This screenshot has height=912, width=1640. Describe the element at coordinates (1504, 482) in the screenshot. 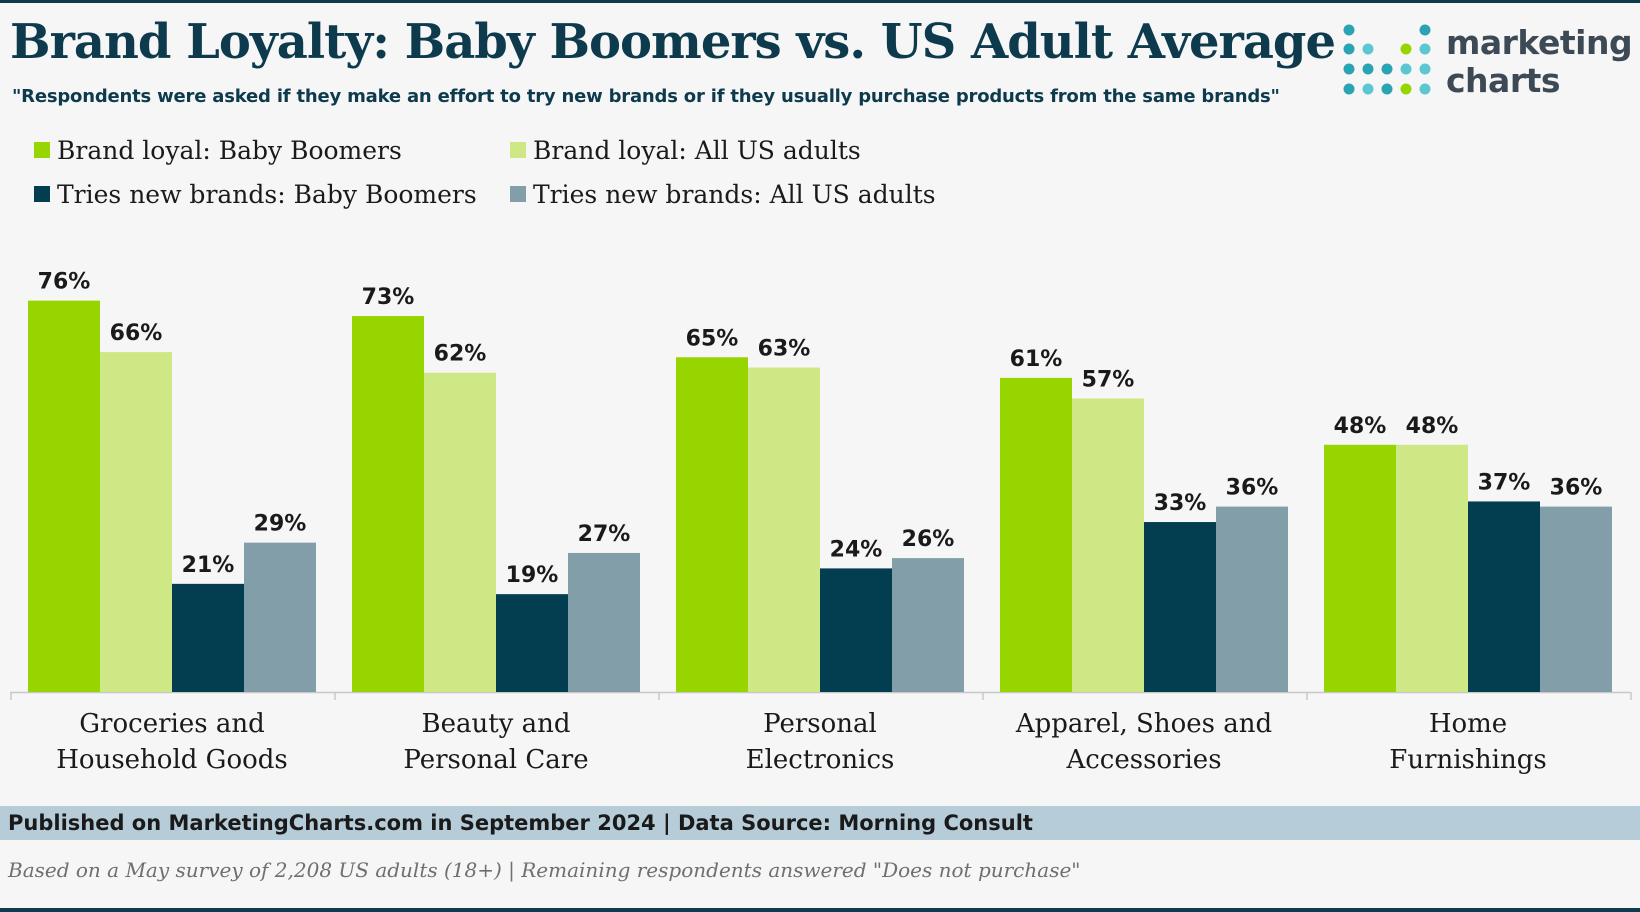

I see `bar-value-label: 37%` at that location.